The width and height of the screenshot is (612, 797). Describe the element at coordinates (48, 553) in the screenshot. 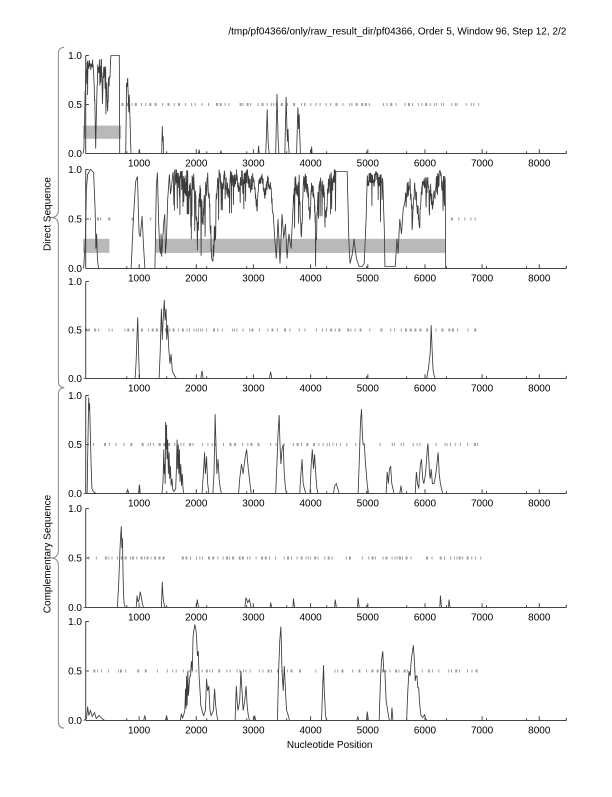

I see `svg-text: Complementary Sequence` at that location.